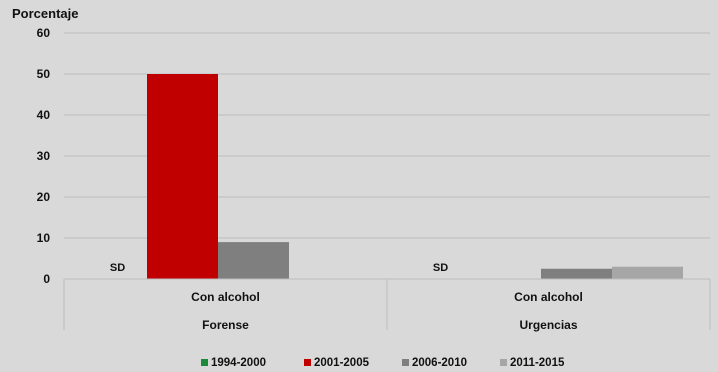 Image resolution: width=718 pixels, height=372 pixels. I want to click on y-tick-label: 40, so click(44, 115).